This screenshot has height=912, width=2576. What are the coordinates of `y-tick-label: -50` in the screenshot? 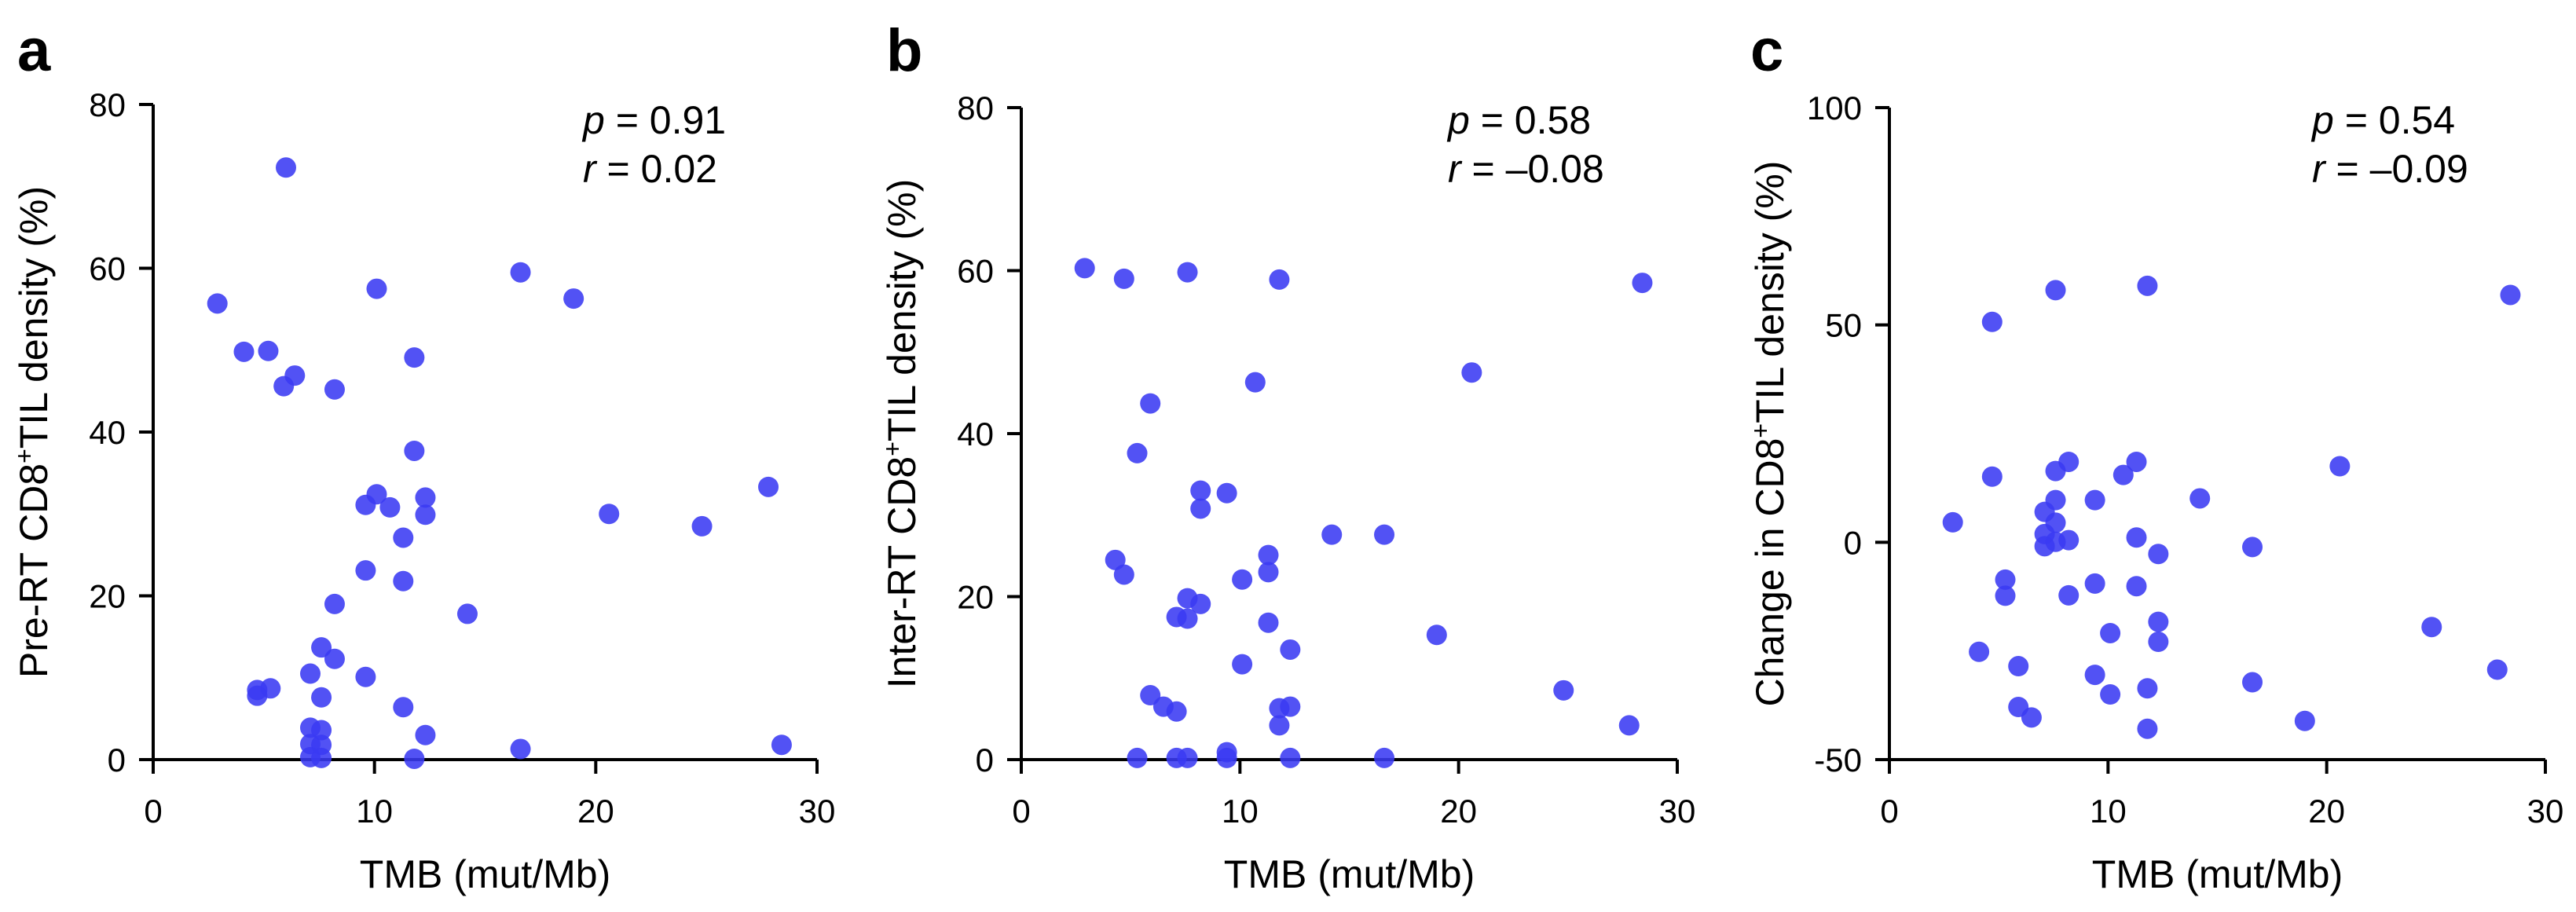 It's located at (1838, 760).